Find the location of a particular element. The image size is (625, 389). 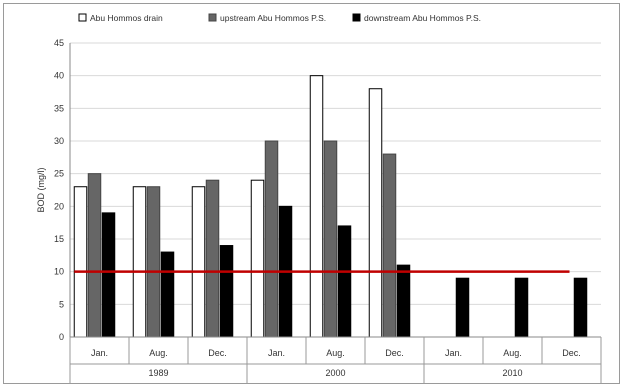

y-tick-label: 0 is located at coordinates (61, 337).